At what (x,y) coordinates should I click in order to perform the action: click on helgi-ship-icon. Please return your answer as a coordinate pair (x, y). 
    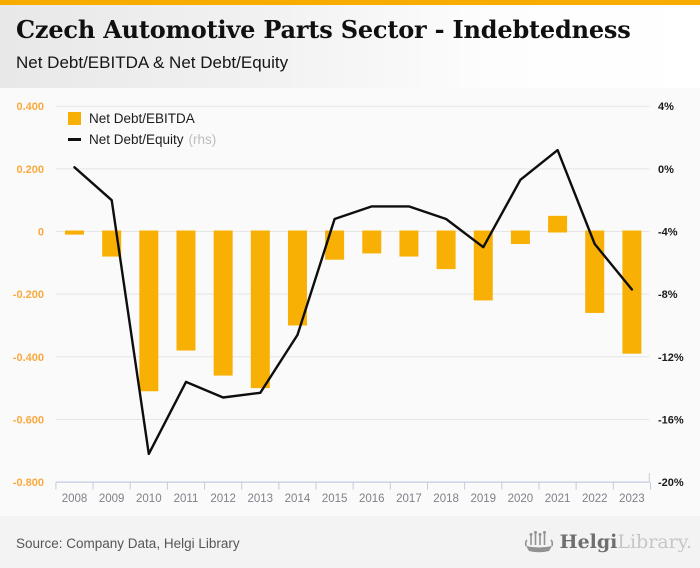
    Looking at the image, I should click on (538, 542).